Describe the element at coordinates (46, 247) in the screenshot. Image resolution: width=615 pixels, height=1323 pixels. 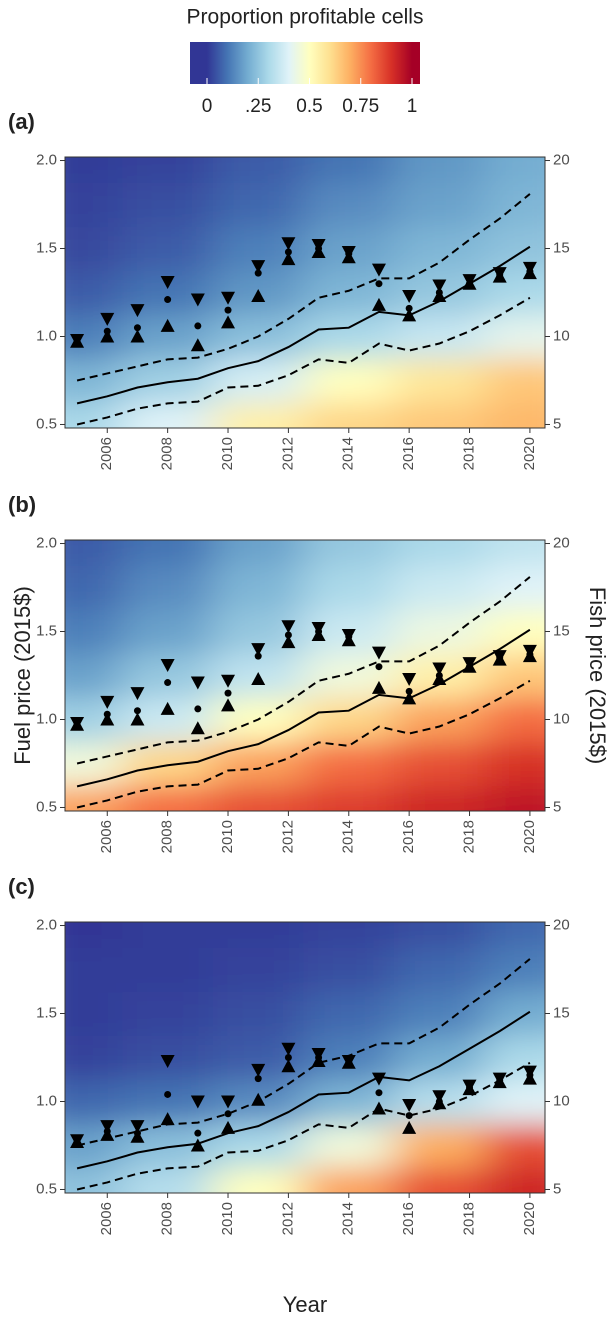
I see `y-tick-label: 1.5` at that location.